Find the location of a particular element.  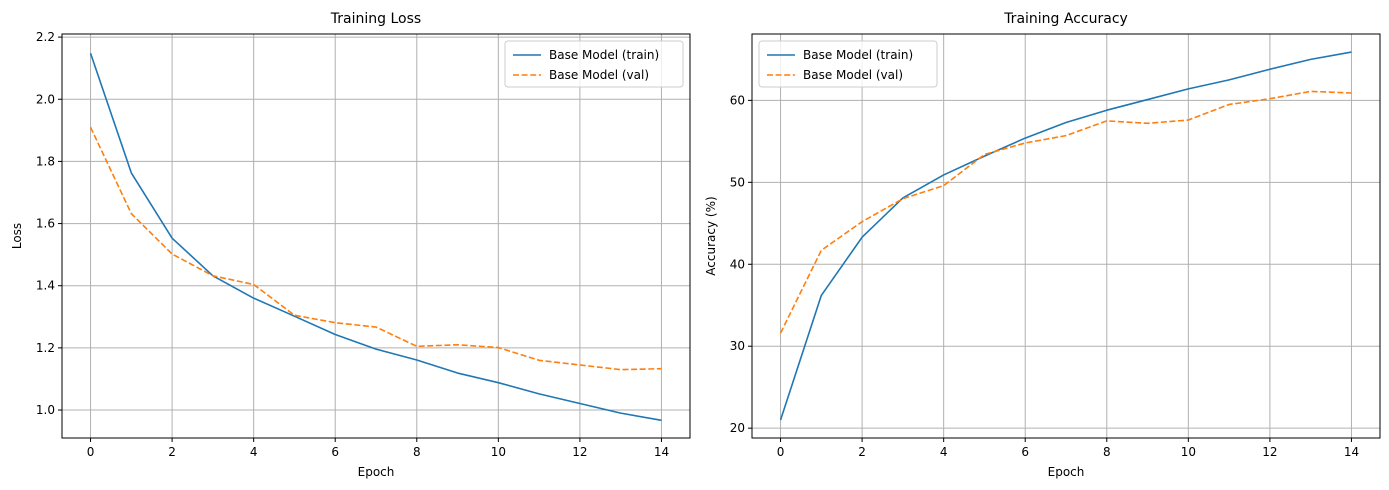

accuracy-y-tick-label: 50 is located at coordinates (737, 182).